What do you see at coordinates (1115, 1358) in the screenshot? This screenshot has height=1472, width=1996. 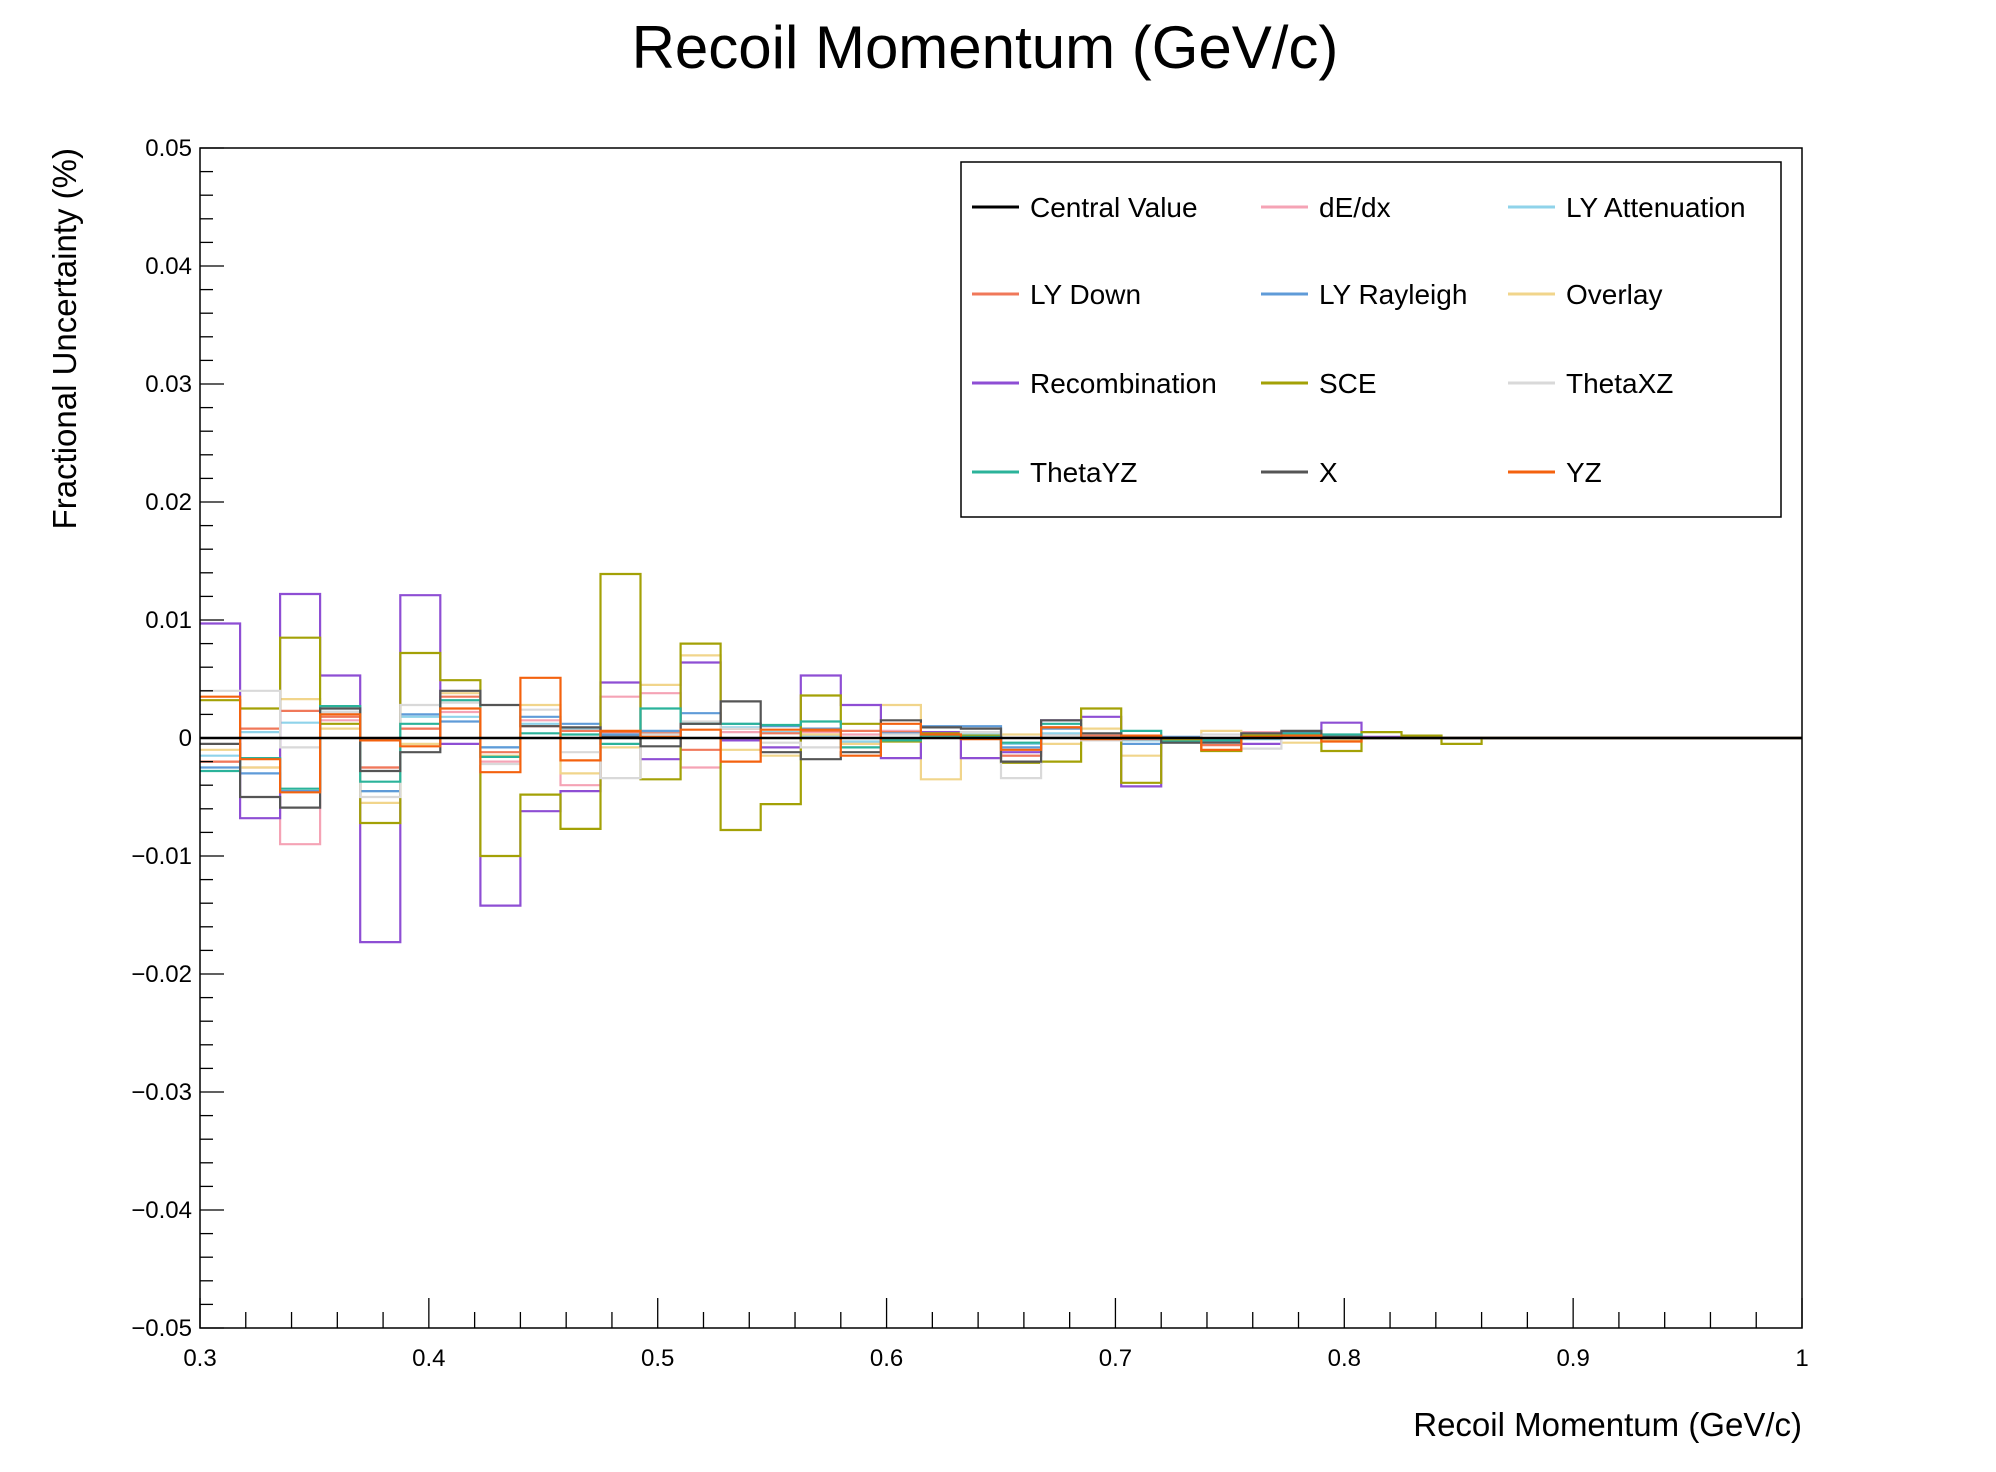 I see `x-tick-label: 0.7` at bounding box center [1115, 1358].